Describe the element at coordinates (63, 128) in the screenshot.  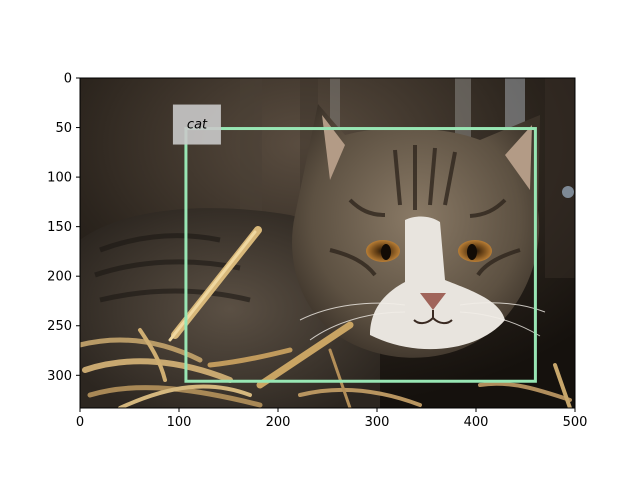
I see `y-tick-label: 50` at that location.